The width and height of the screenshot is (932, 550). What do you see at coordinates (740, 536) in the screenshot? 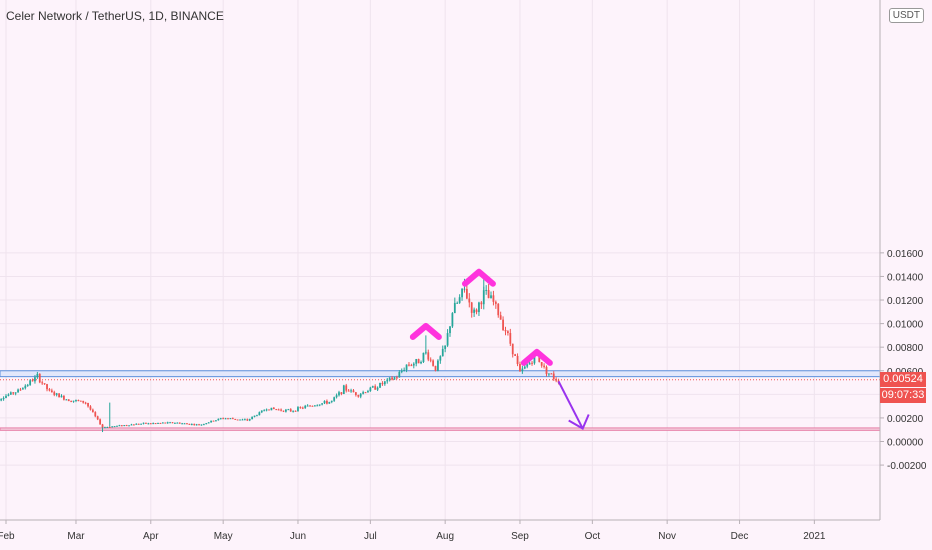
I see `x-tick-label: Dec` at bounding box center [740, 536].